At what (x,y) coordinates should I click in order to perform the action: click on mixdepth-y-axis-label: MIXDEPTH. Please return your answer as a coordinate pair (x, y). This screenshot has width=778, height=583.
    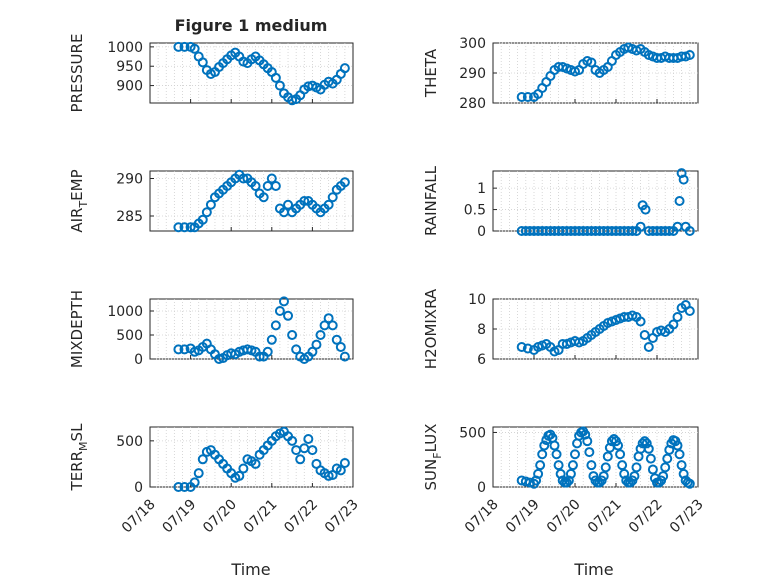
    Looking at the image, I should click on (77, 329).